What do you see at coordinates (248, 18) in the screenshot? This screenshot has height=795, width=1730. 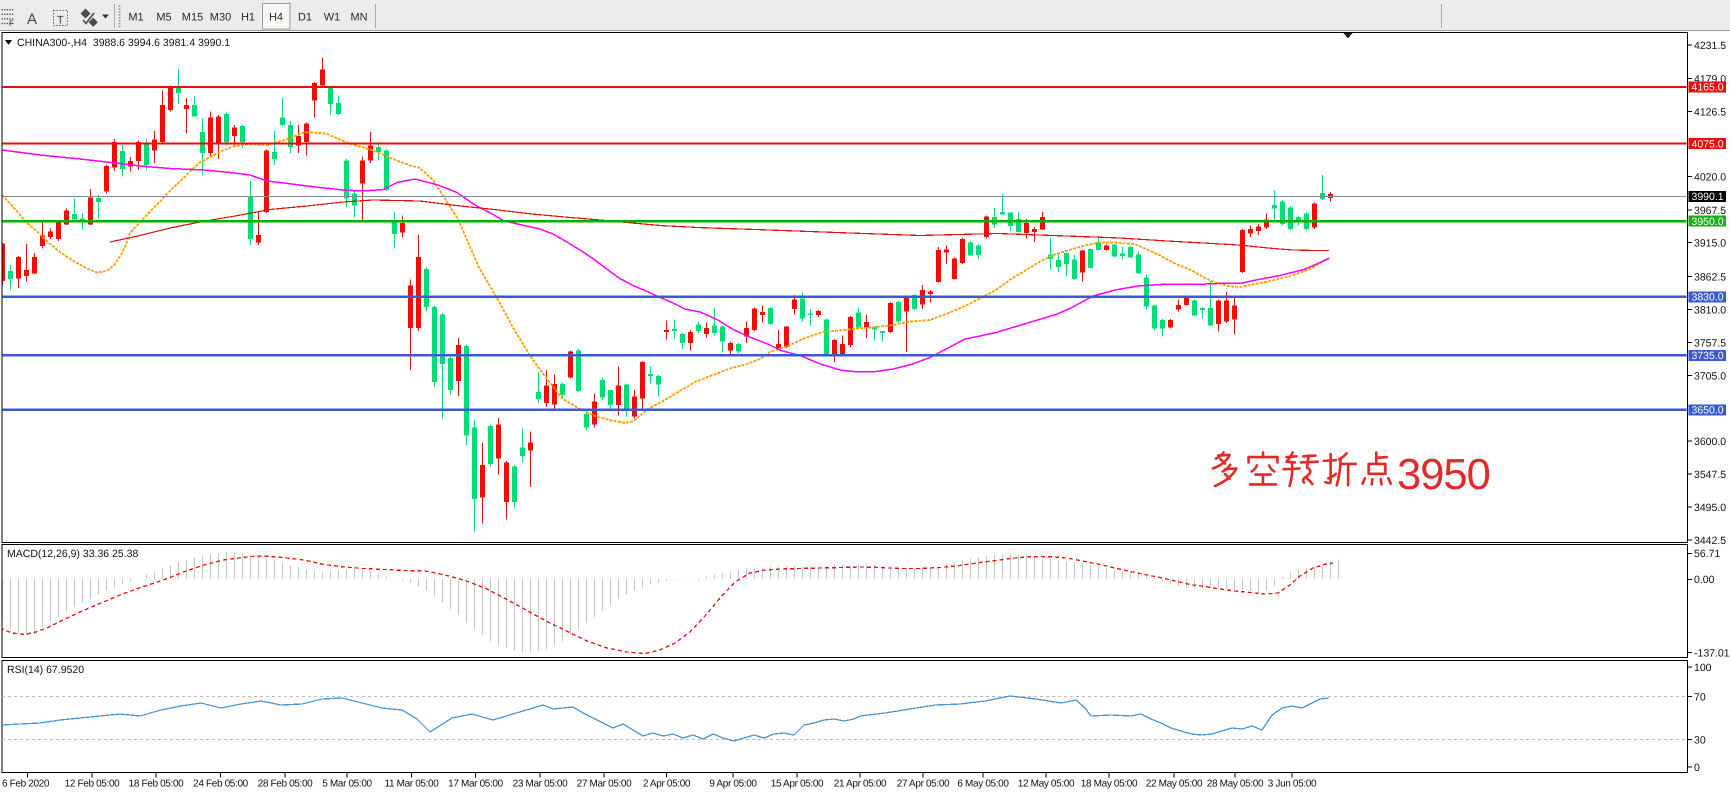 I see `svg-text: H1` at bounding box center [248, 18].